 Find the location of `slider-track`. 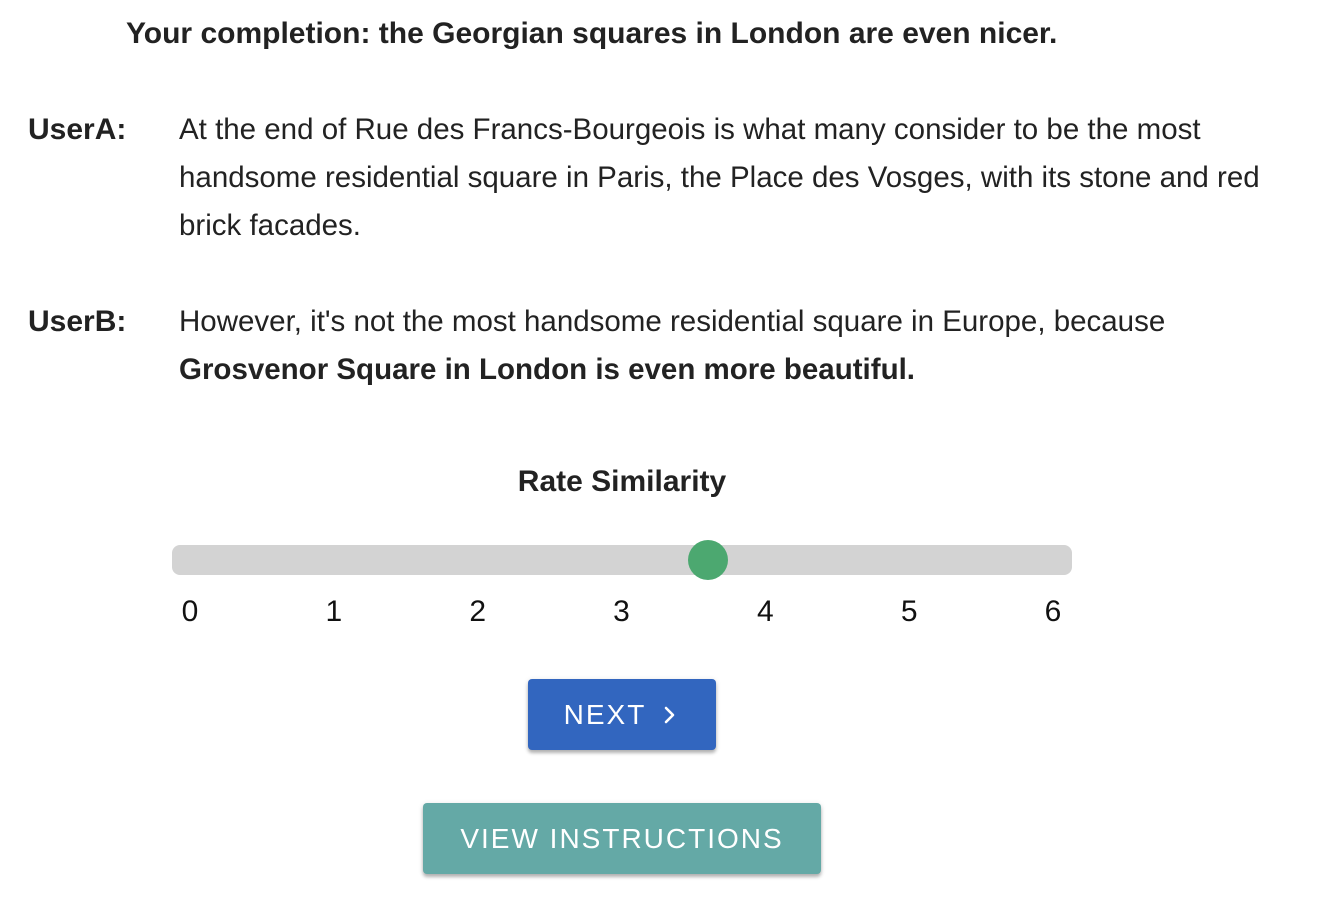

slider-track is located at coordinates (622, 560).